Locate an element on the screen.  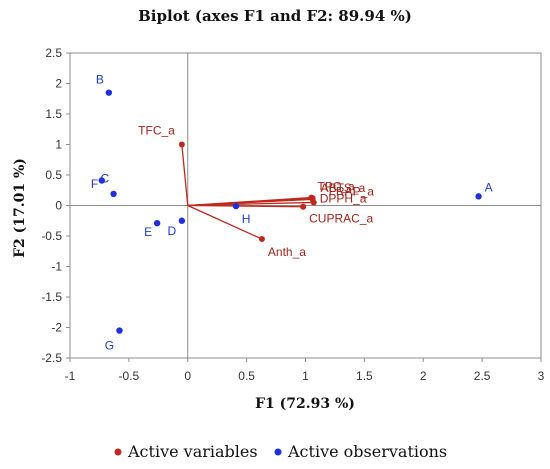
x-tick-label: 1 is located at coordinates (305, 376).